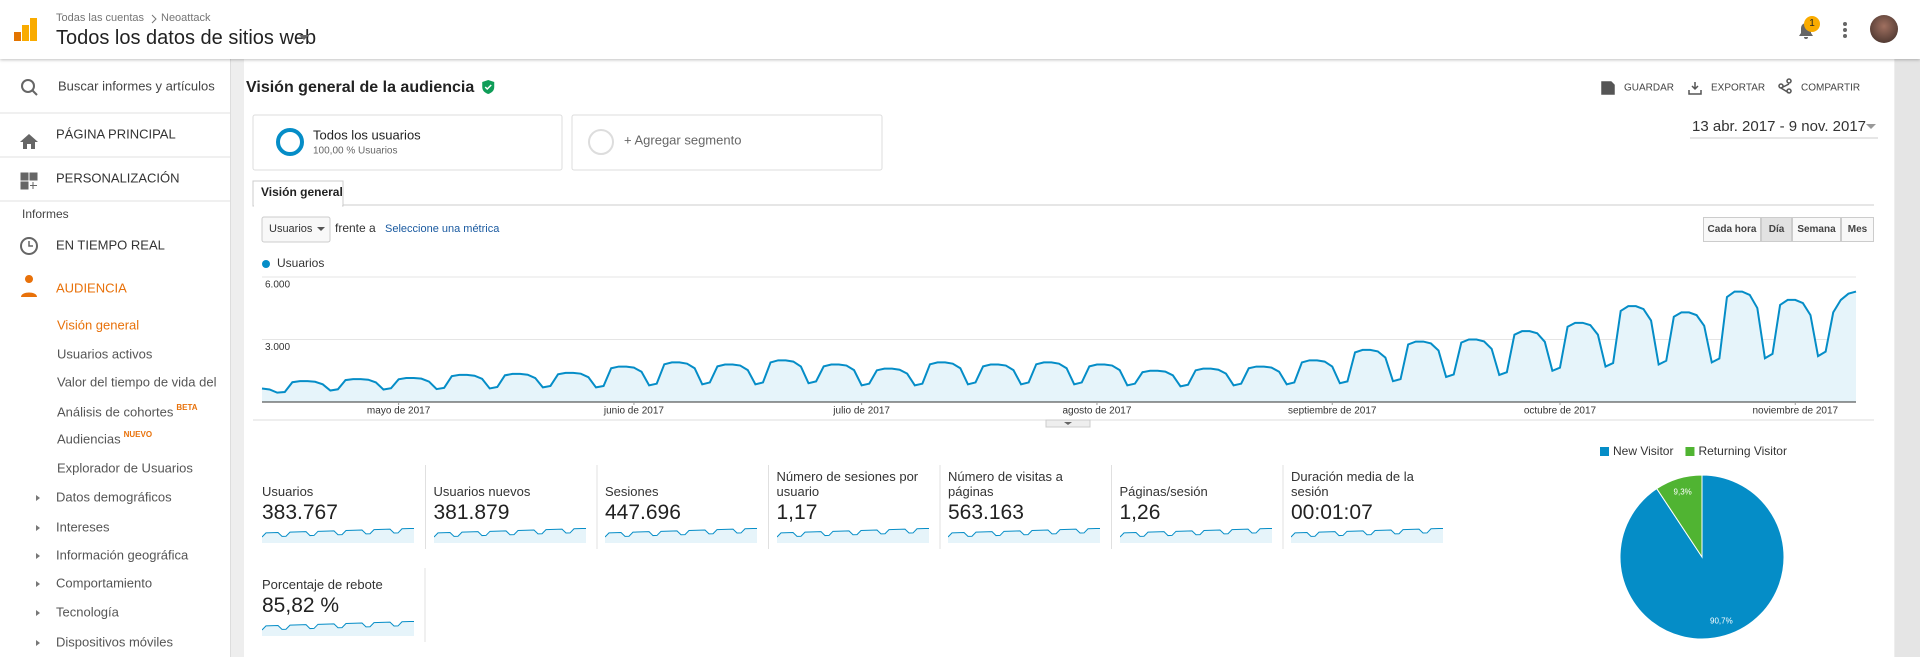  Describe the element at coordinates (1059, 342) in the screenshot. I see `line` at that location.